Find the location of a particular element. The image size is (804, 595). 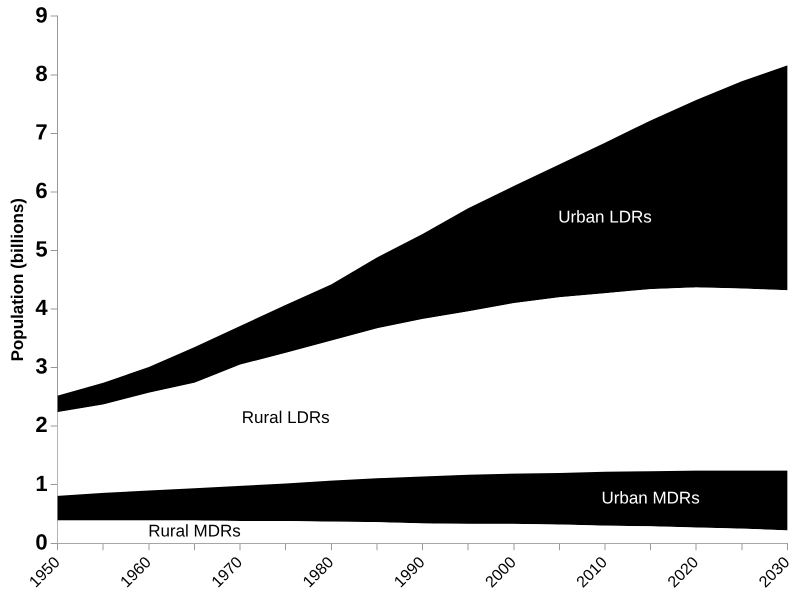

series-label: Urban MDRs is located at coordinates (650, 498).